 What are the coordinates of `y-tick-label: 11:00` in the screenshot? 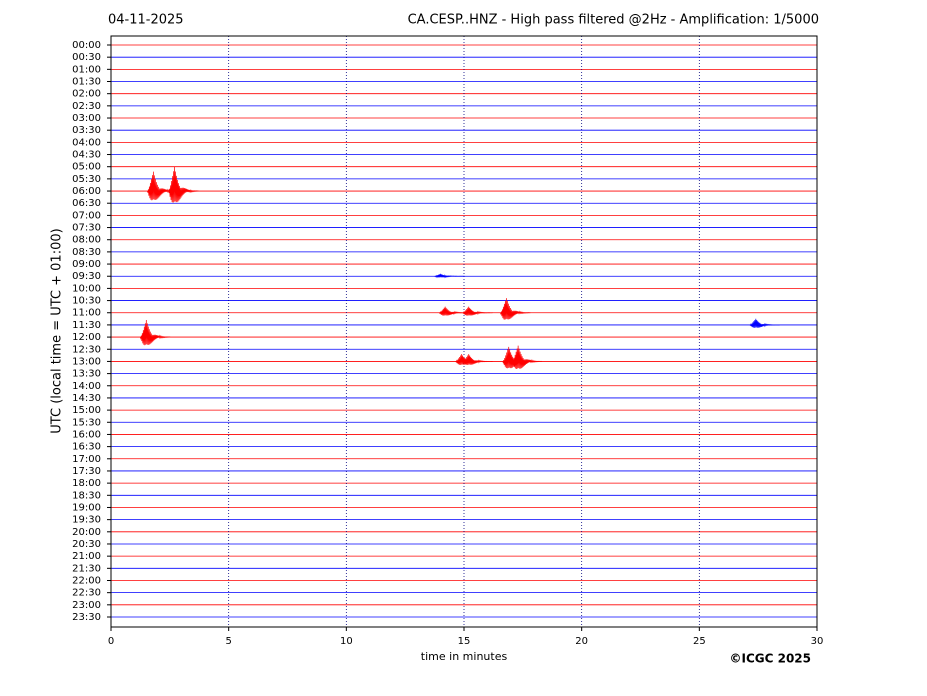 It's located at (86, 313).